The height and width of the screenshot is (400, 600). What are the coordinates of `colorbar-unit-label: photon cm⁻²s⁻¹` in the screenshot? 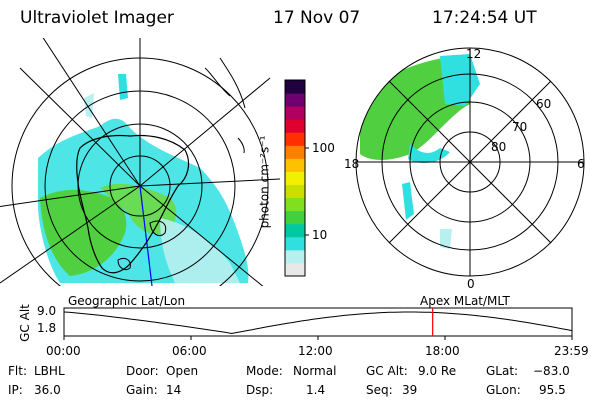 It's located at (264, 182).